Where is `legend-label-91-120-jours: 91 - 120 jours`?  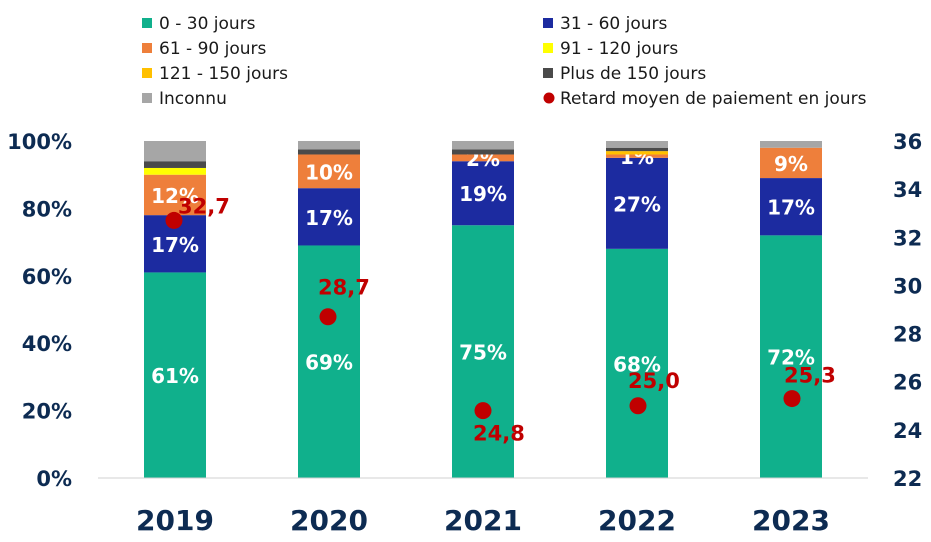 legend-label-91-120-jours: 91 - 120 jours is located at coordinates (619, 49).